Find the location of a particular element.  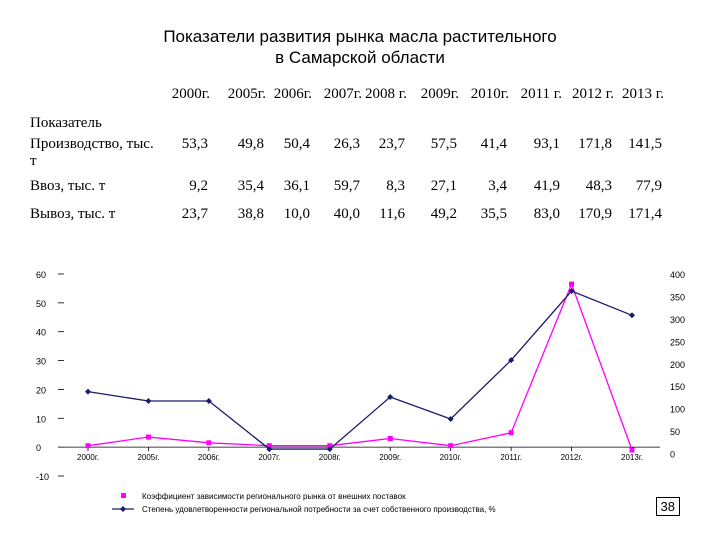

x-tick-label: 2008г. is located at coordinates (330, 457).